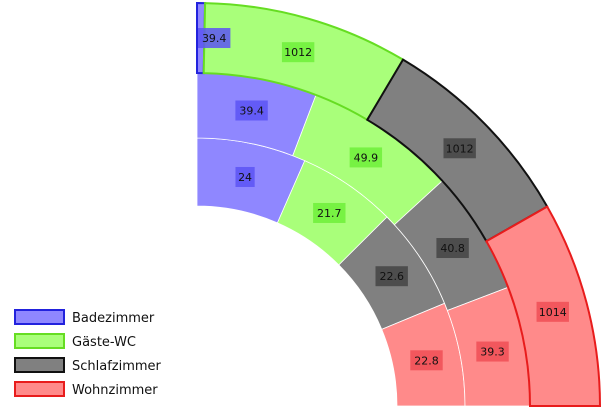  I want to click on data-label-middle-schlafzimmer: 40.8, so click(452, 248).